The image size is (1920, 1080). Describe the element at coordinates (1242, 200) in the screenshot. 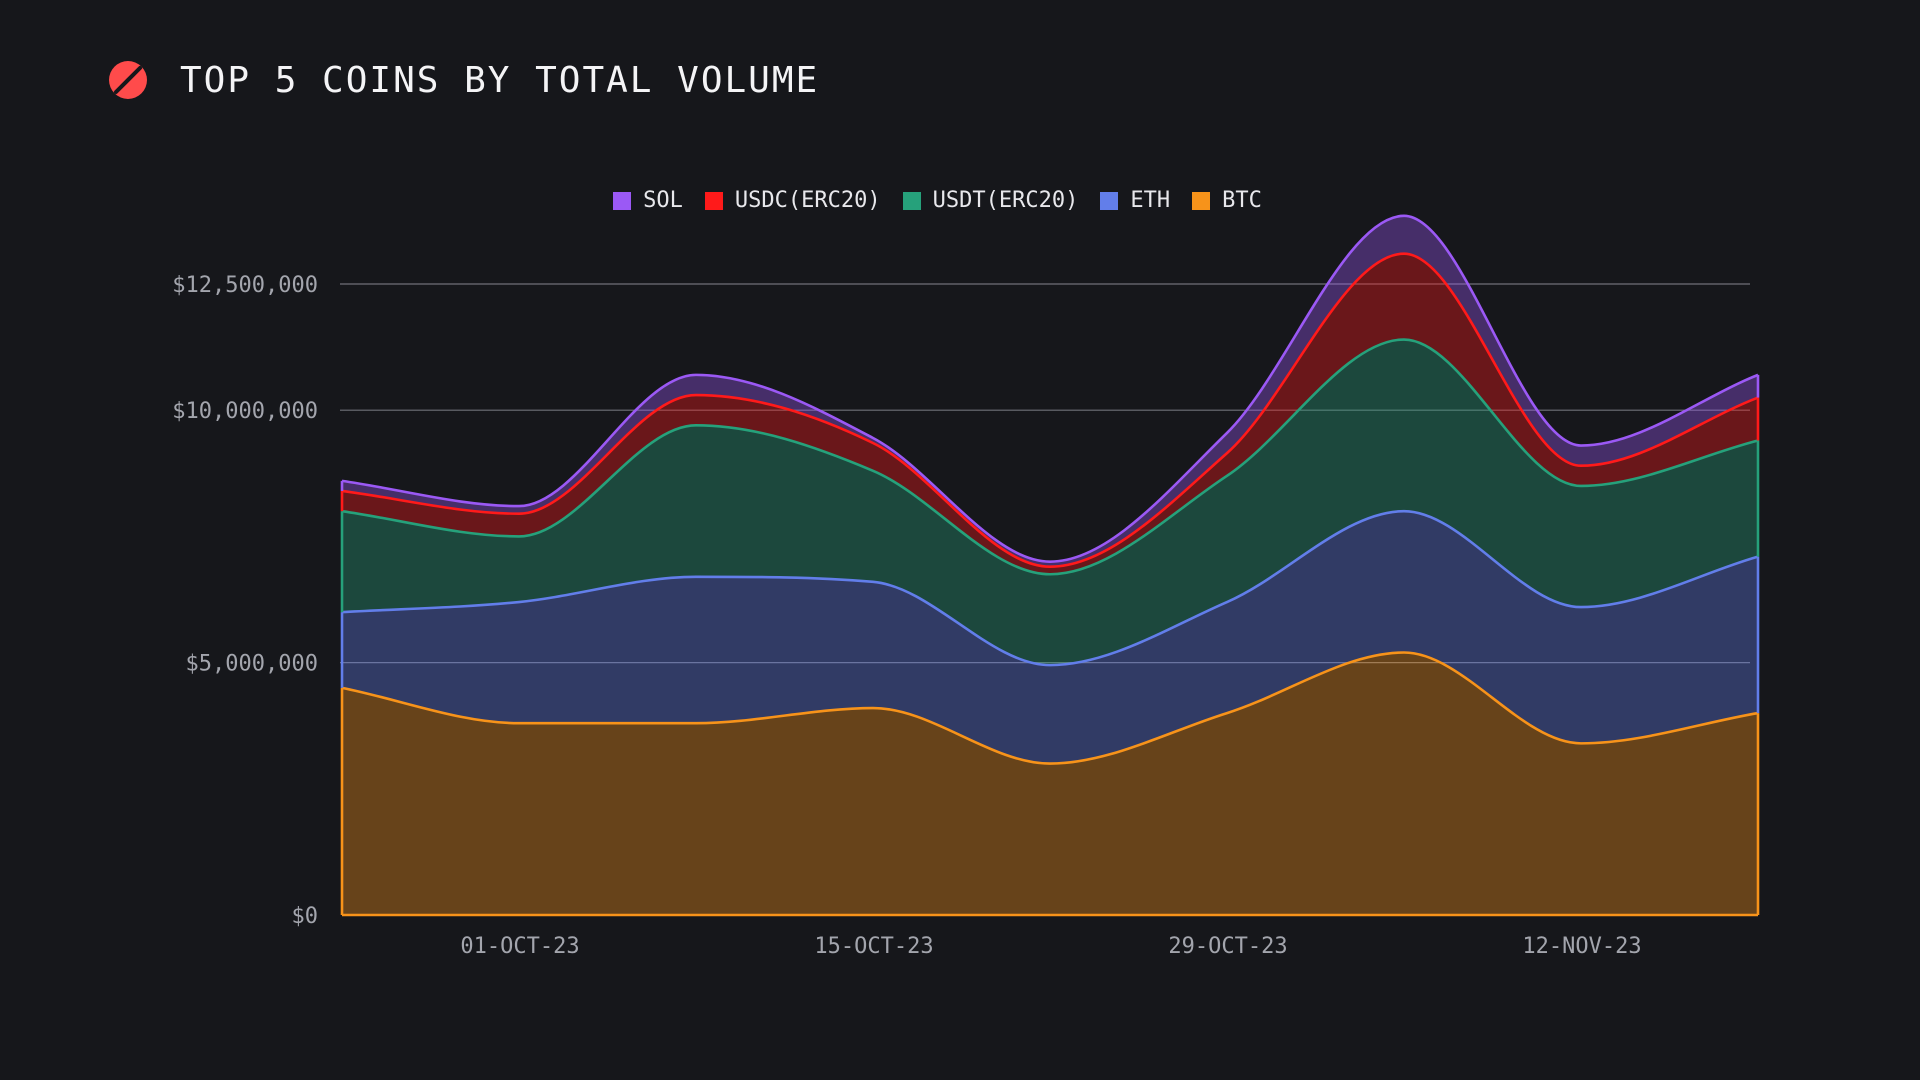

I see `legend-label: BTC` at that location.